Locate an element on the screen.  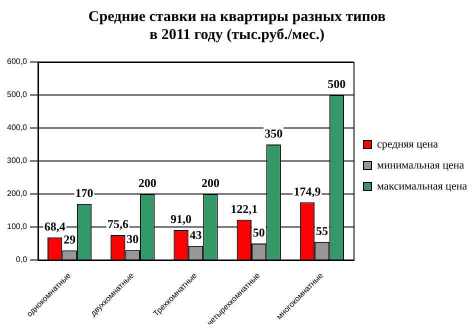
data-label: 350 is located at coordinates (273, 133).